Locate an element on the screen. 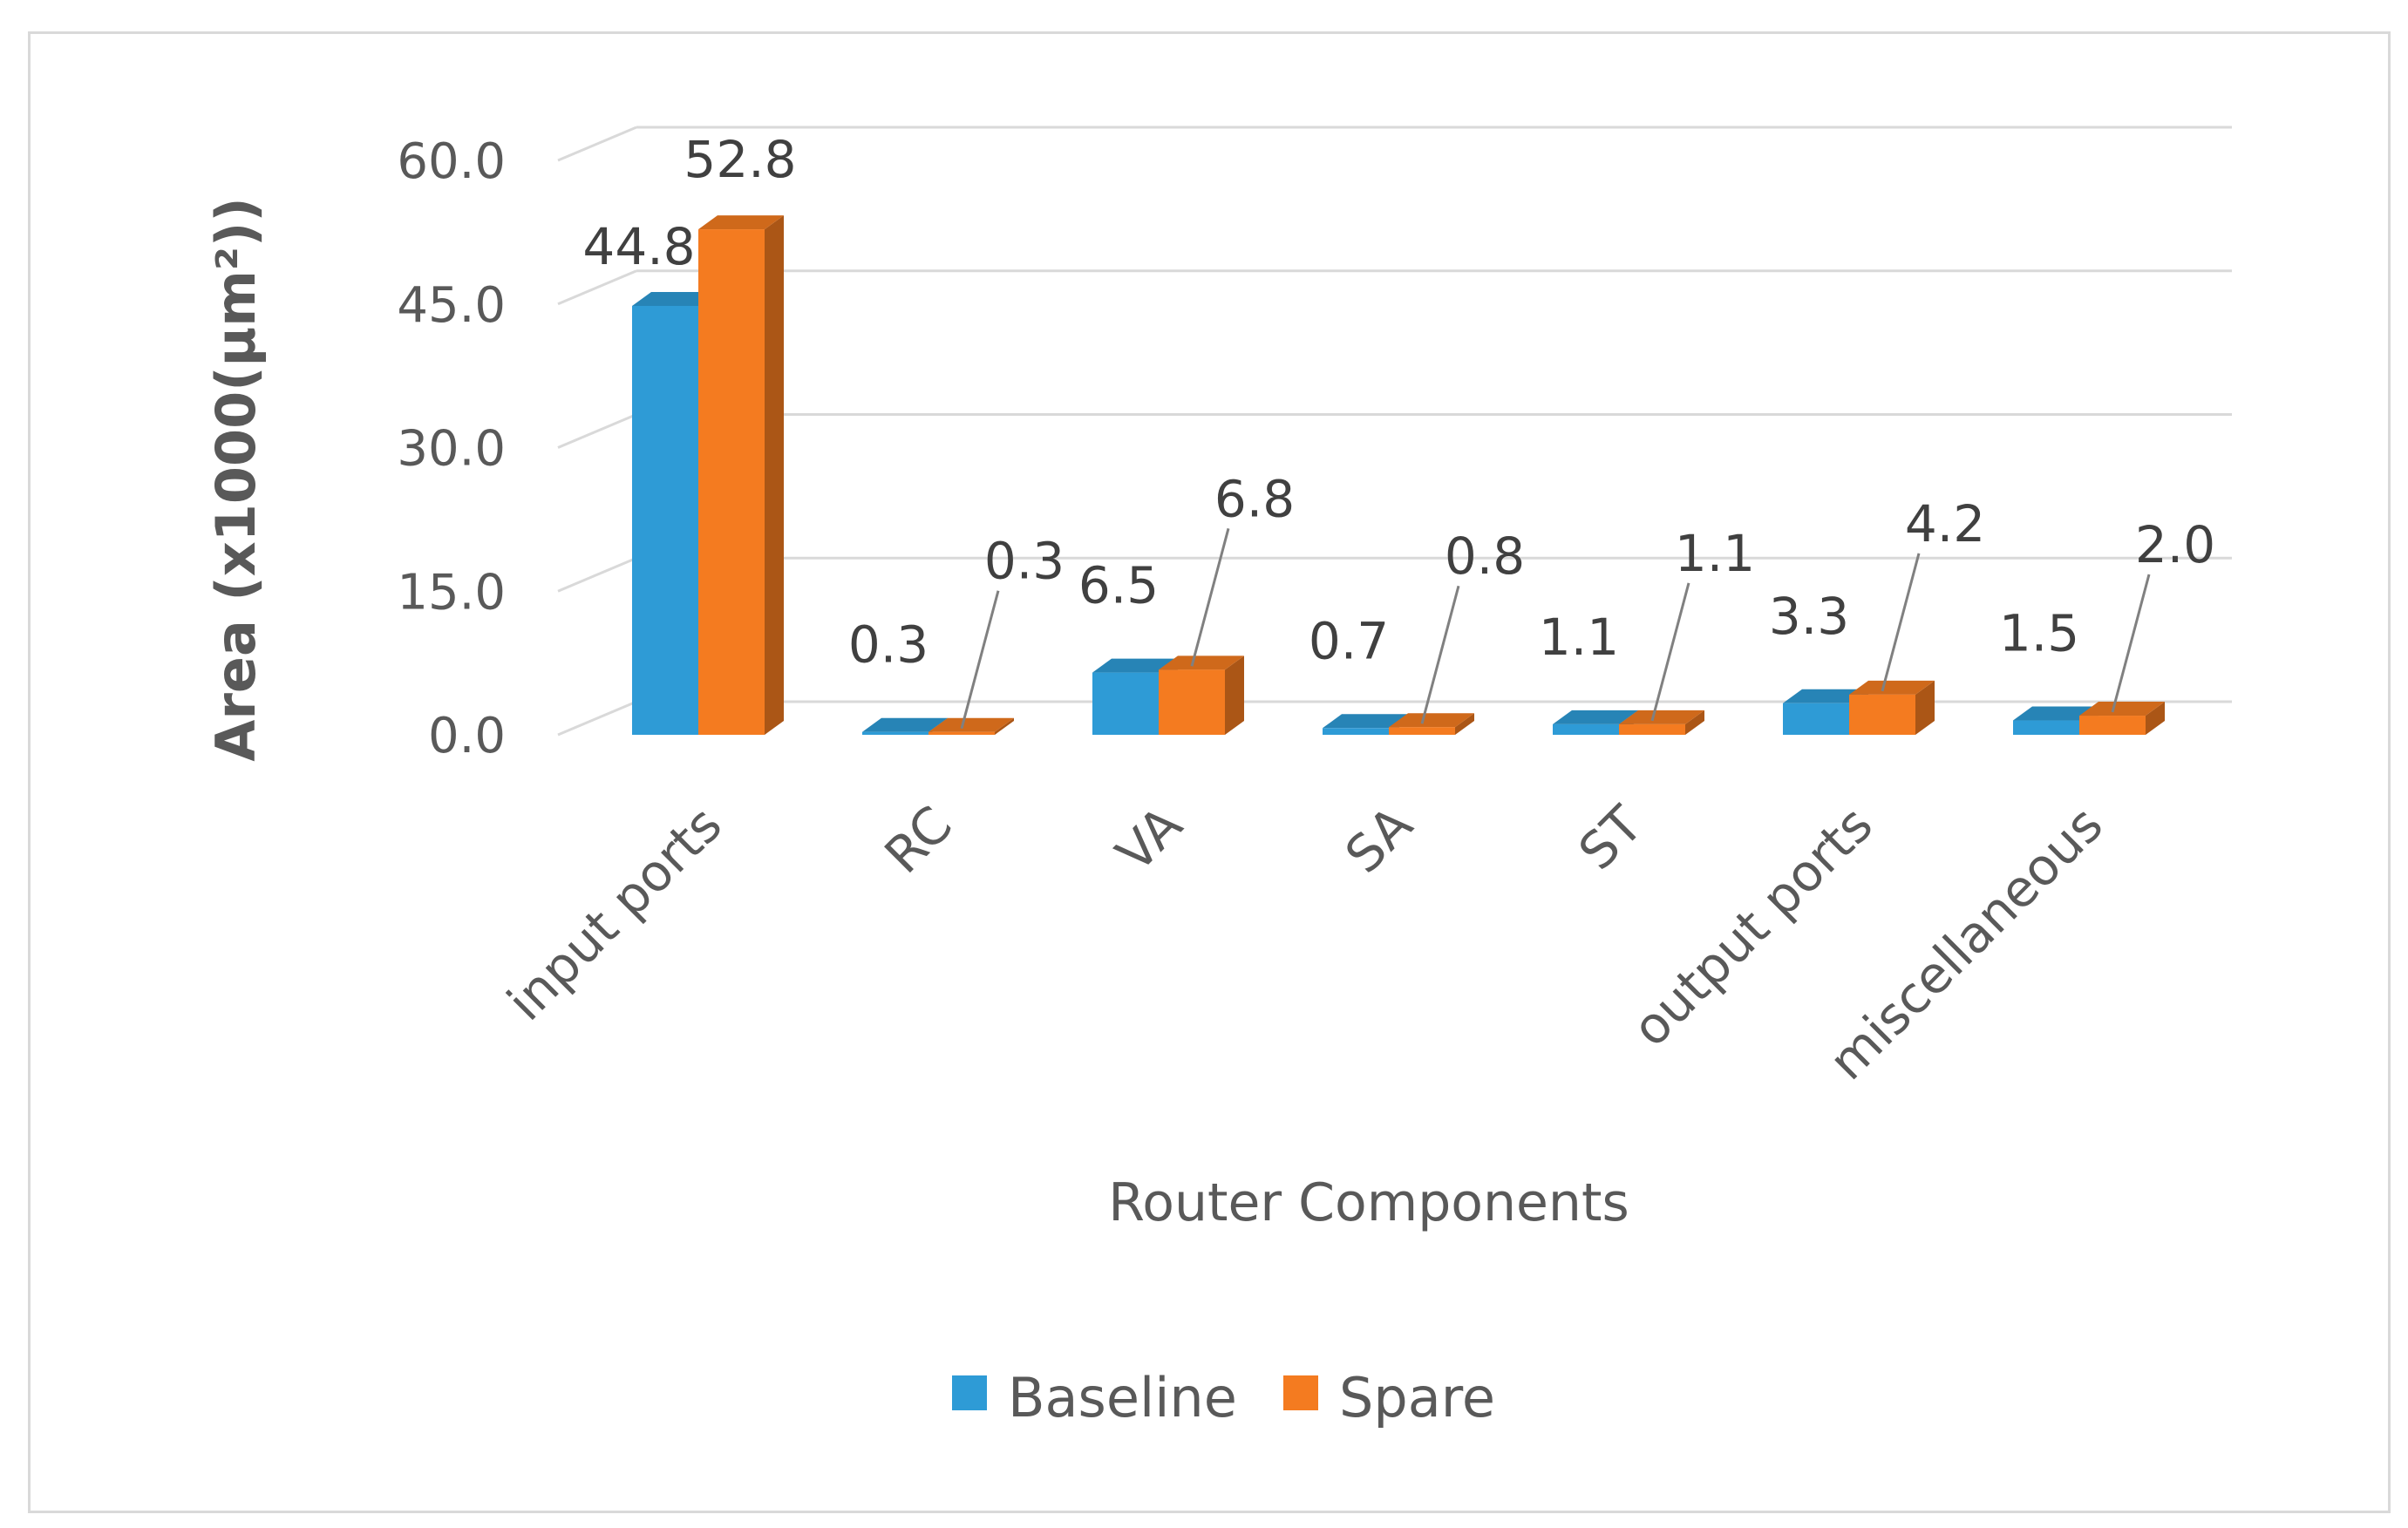 This screenshot has width=2408, height=1528. y-tick-label: 60.0 is located at coordinates (451, 161).